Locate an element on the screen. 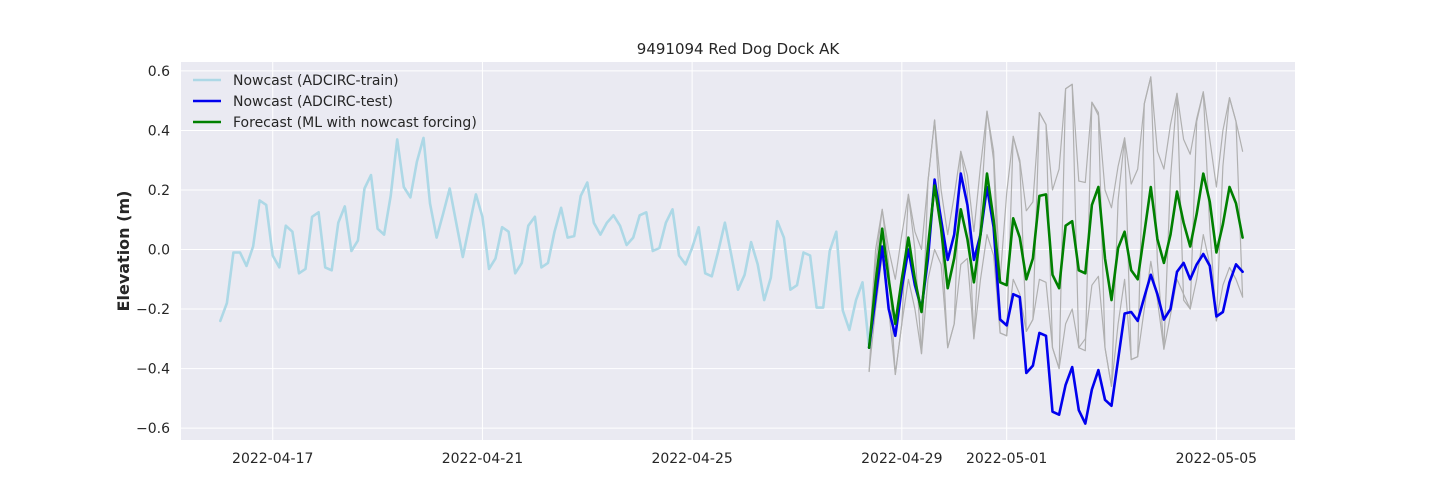 This screenshot has width=1440, height=504. y-axis-label: Elevation (m) is located at coordinates (123, 251).